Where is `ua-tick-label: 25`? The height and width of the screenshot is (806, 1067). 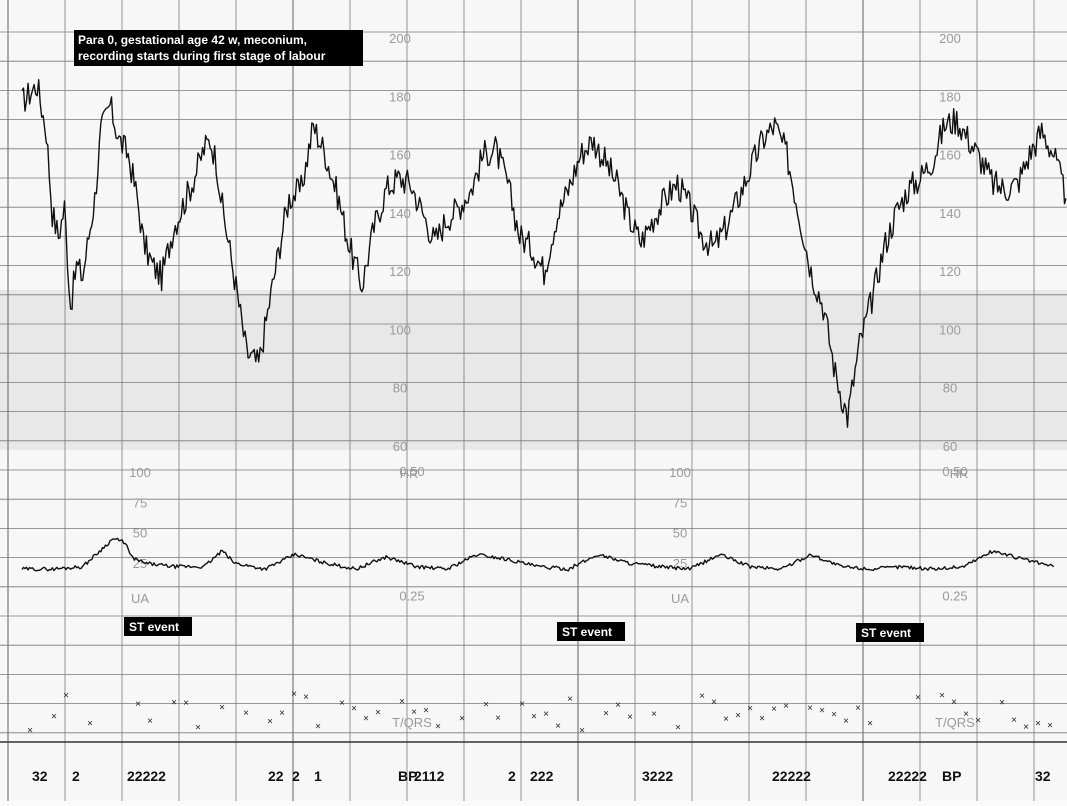 ua-tick-label: 25 is located at coordinates (140, 563).